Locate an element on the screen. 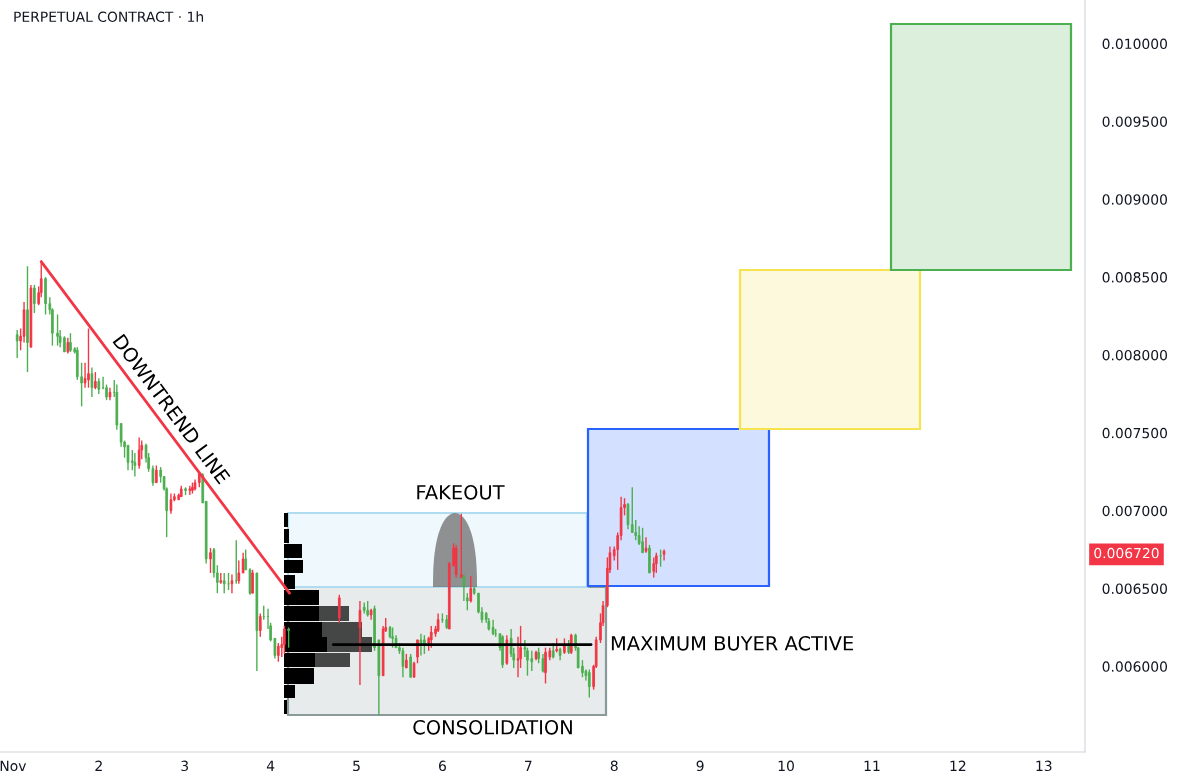 The width and height of the screenshot is (1179, 779). x-tick-label: 11 is located at coordinates (872, 765).